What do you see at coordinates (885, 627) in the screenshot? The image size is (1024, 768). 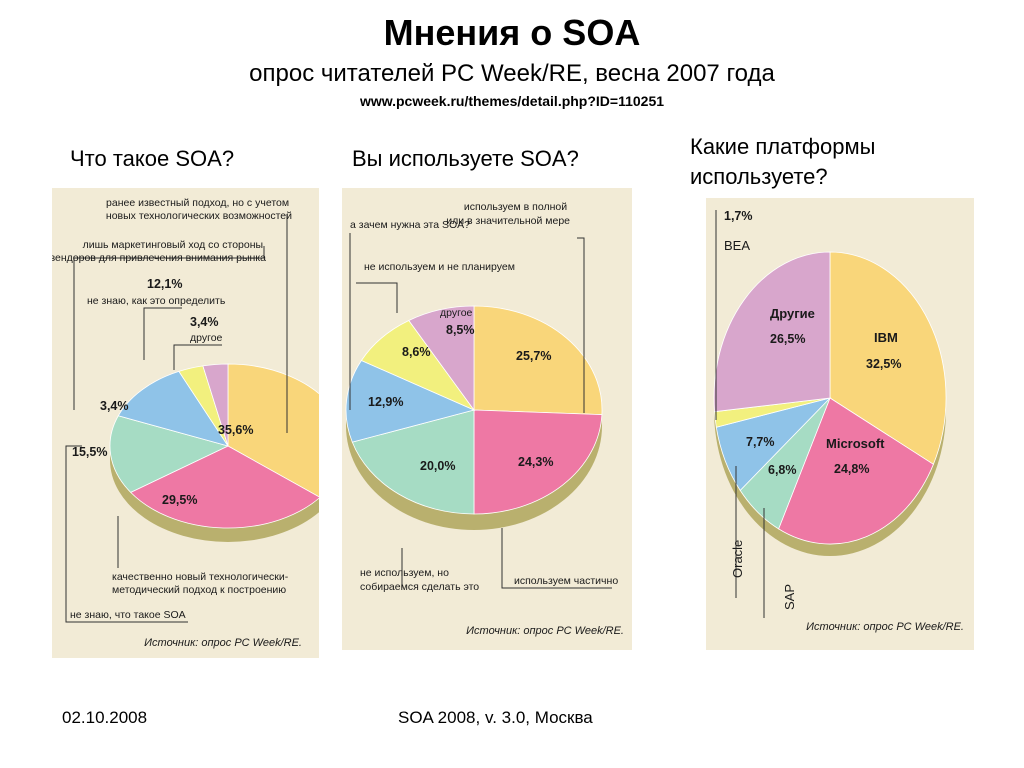 I see `source-note-3: Источник: опрос PC Week/RE.` at bounding box center [885, 627].